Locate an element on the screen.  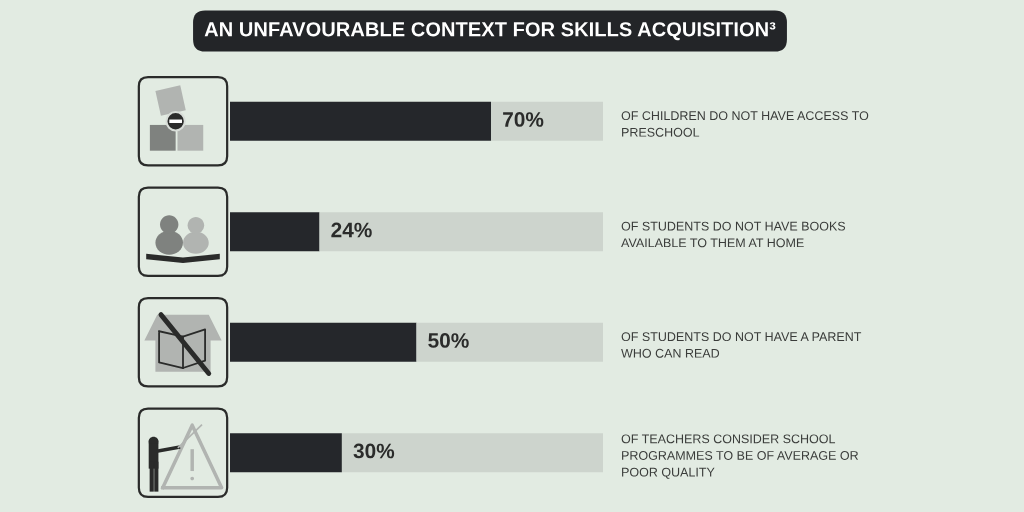
y-tick-label: OF STUDENTS DO NOT HAVE A PARENT WHO CAN READ is located at coordinates (741, 345).